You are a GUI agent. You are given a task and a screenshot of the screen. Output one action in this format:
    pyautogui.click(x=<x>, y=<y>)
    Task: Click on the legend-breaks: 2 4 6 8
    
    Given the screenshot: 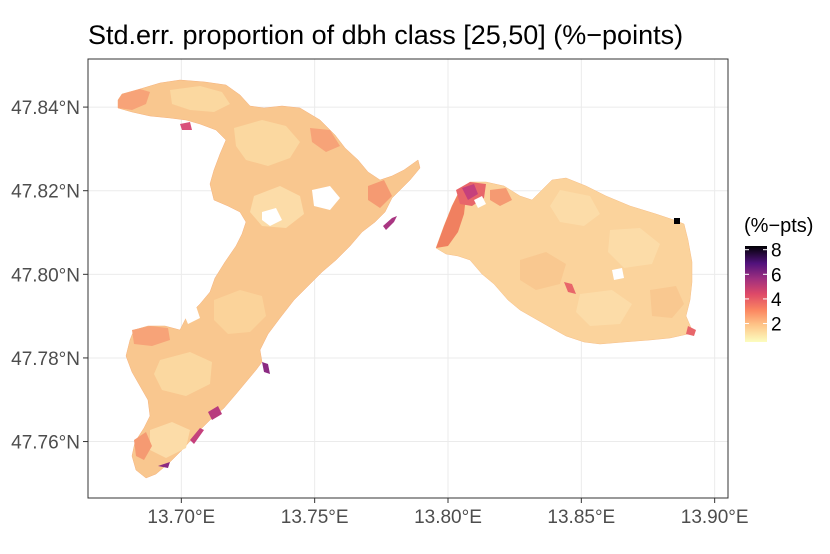 What is the action you would take?
    pyautogui.click(x=763, y=288)
    